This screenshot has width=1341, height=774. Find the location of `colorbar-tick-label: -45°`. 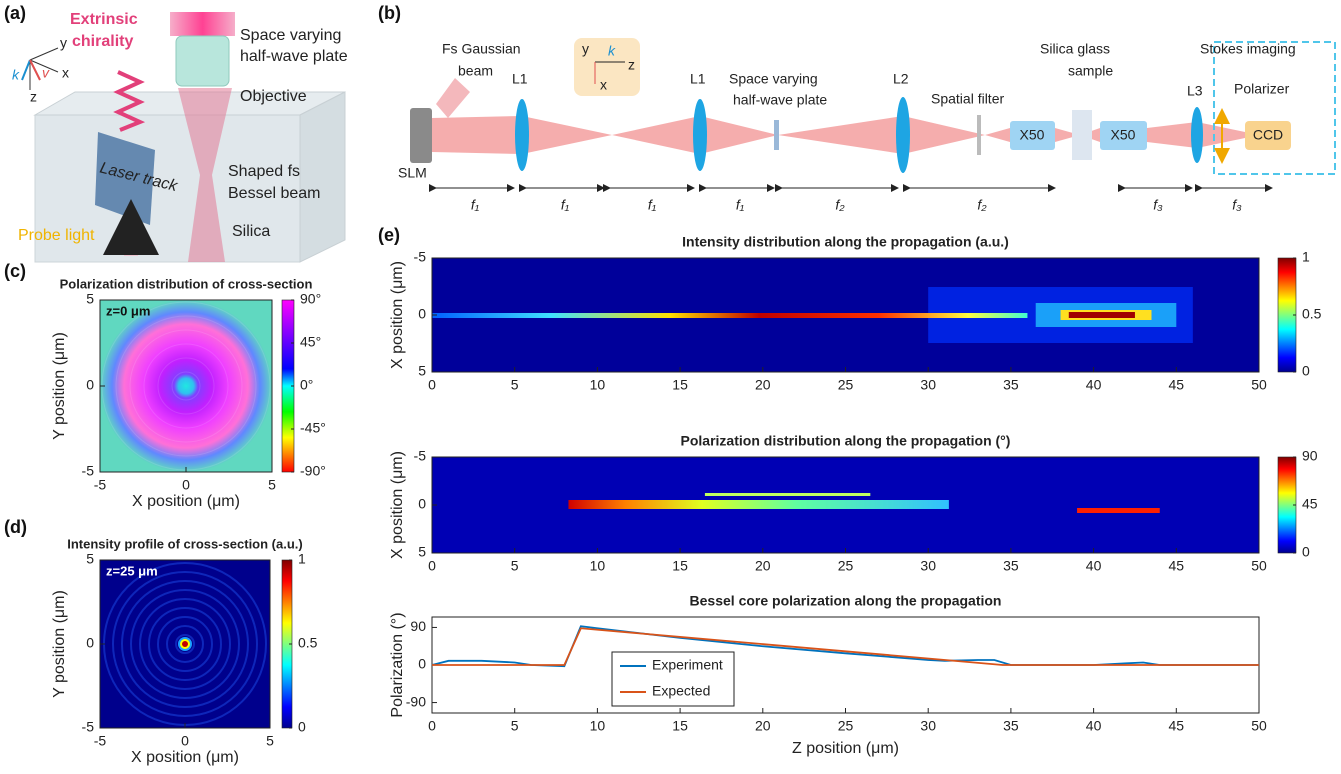

colorbar-tick-label: -45° is located at coordinates (313, 428).